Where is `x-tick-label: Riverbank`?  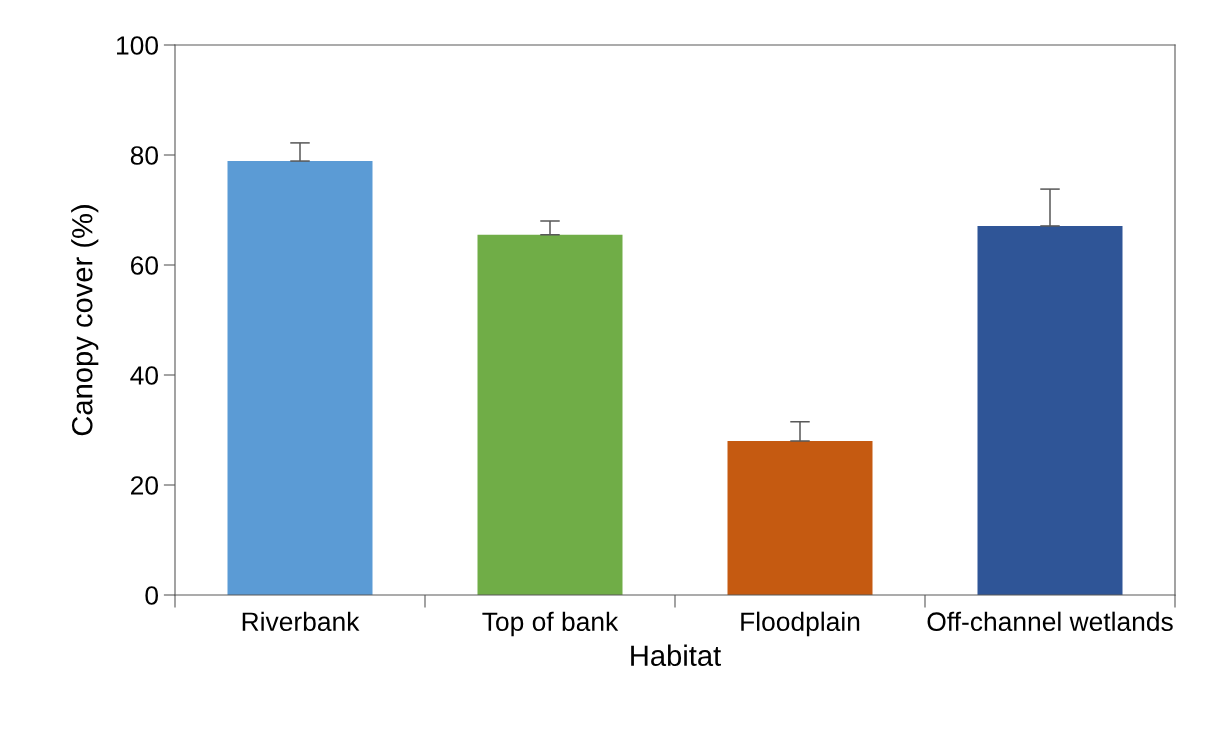 x-tick-label: Riverbank is located at coordinates (301, 621).